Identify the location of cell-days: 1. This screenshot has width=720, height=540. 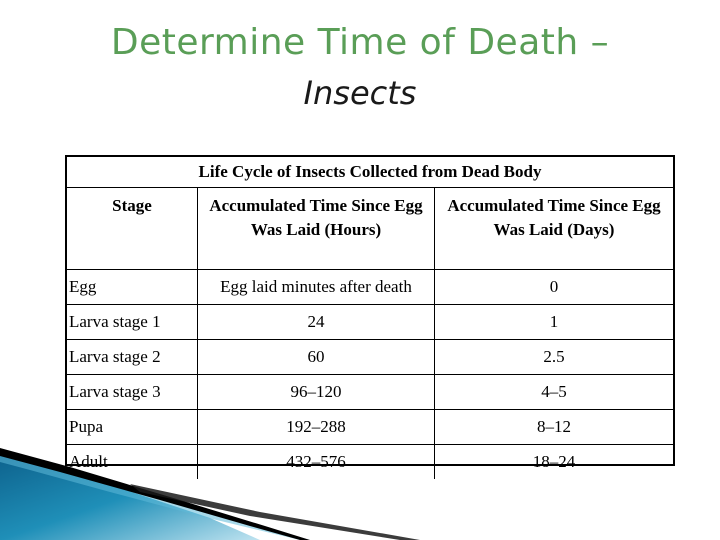
(553, 322).